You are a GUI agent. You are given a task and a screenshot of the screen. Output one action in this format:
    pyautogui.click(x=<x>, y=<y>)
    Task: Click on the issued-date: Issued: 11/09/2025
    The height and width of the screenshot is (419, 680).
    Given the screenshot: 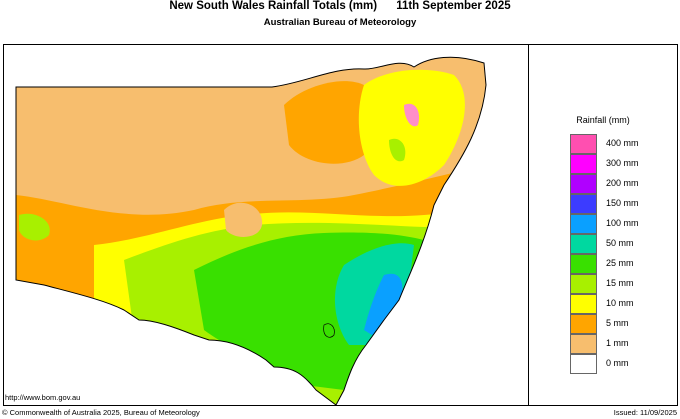 What is the action you would take?
    pyautogui.click(x=645, y=412)
    